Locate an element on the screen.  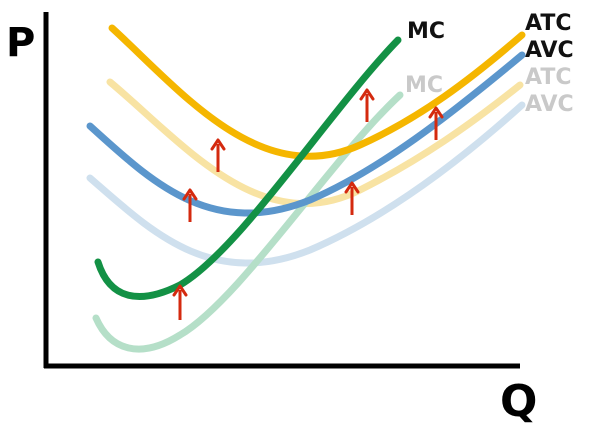
label-mc-new: MC is located at coordinates (426, 31).